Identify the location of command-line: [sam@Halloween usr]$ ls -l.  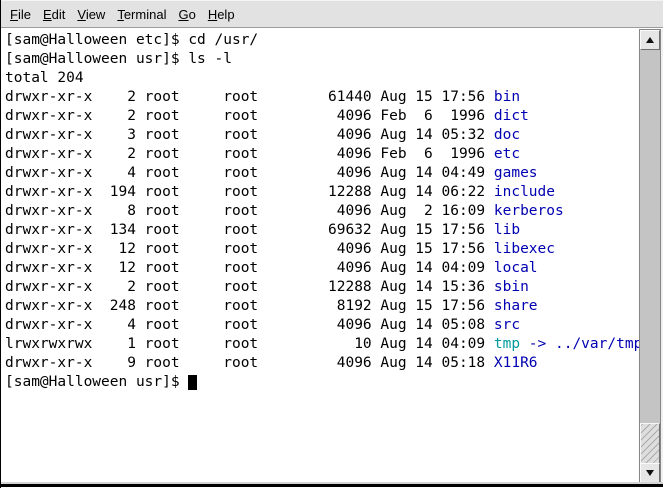
(118, 59).